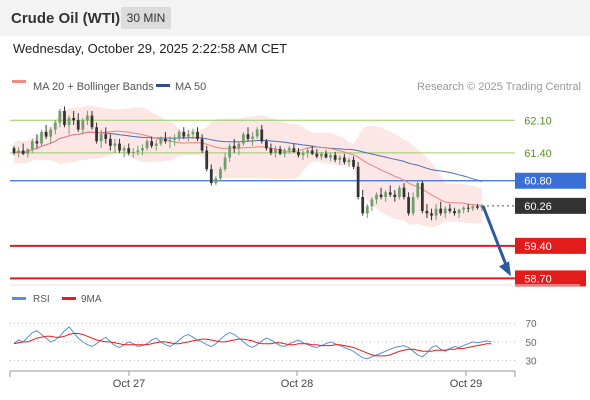 The image size is (590, 400). I want to click on pivot-label-box, so click(550, 180).